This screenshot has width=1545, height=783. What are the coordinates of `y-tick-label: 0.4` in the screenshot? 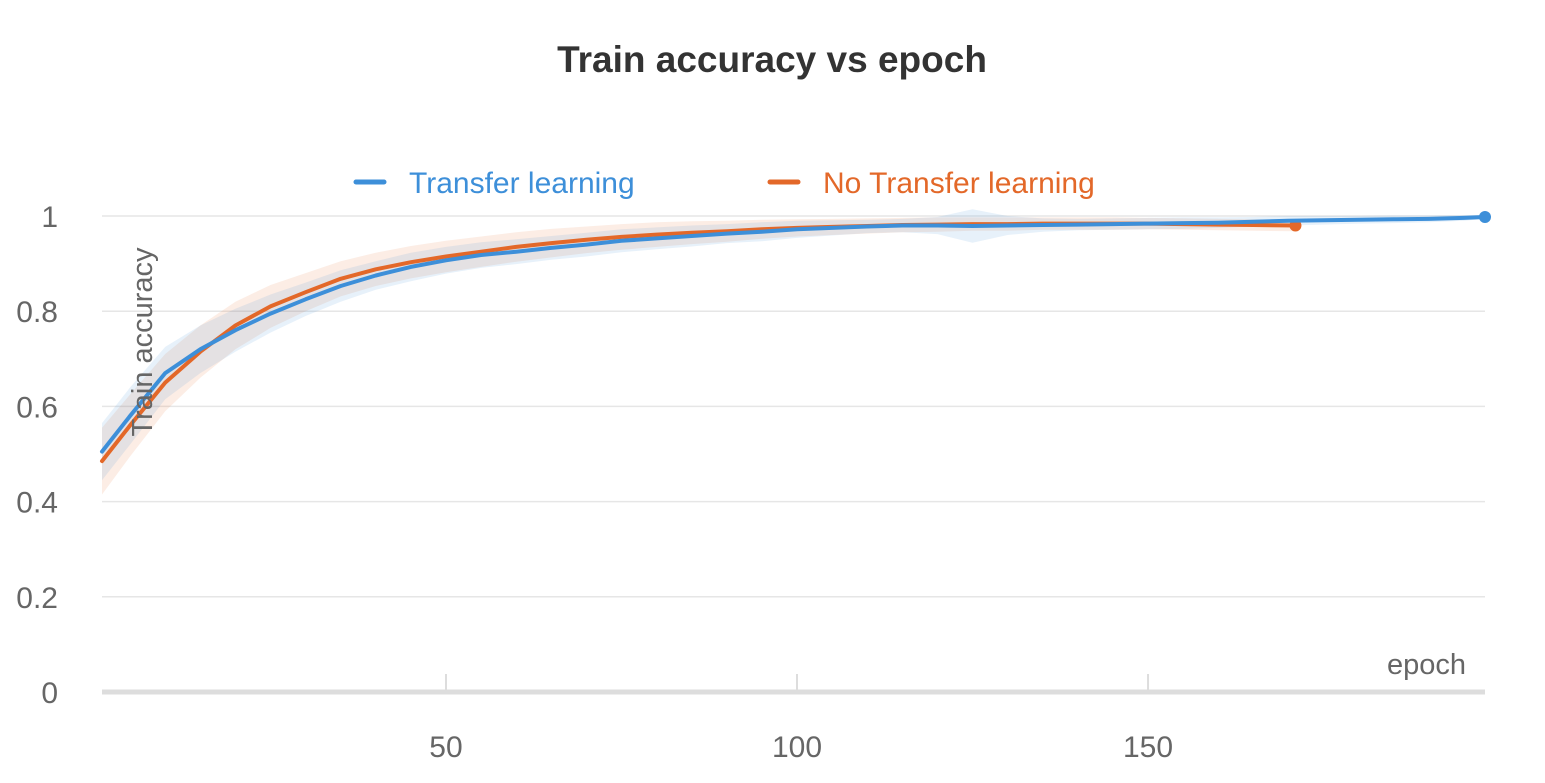 It's located at (37, 503).